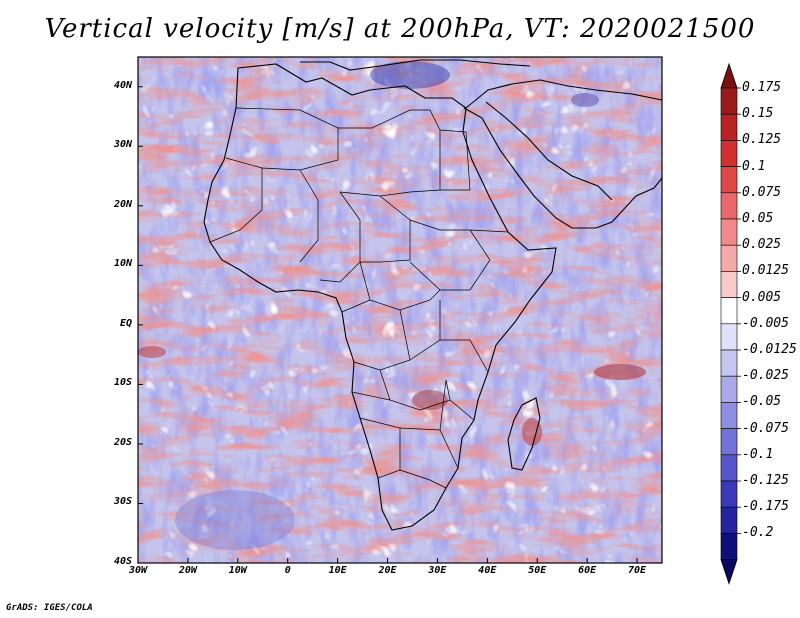 This screenshot has width=800, height=618. I want to click on lat-tick-label: EQ, so click(125, 323).